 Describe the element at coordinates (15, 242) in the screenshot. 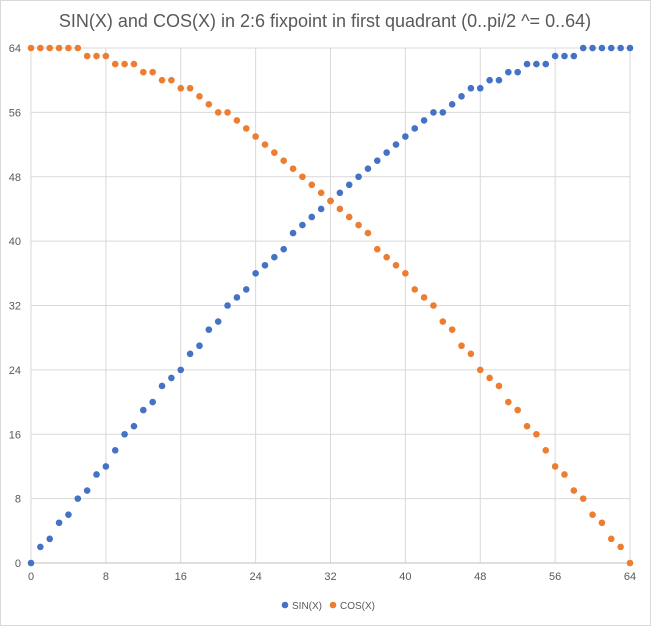

I see `y-tick-label: 40` at that location.